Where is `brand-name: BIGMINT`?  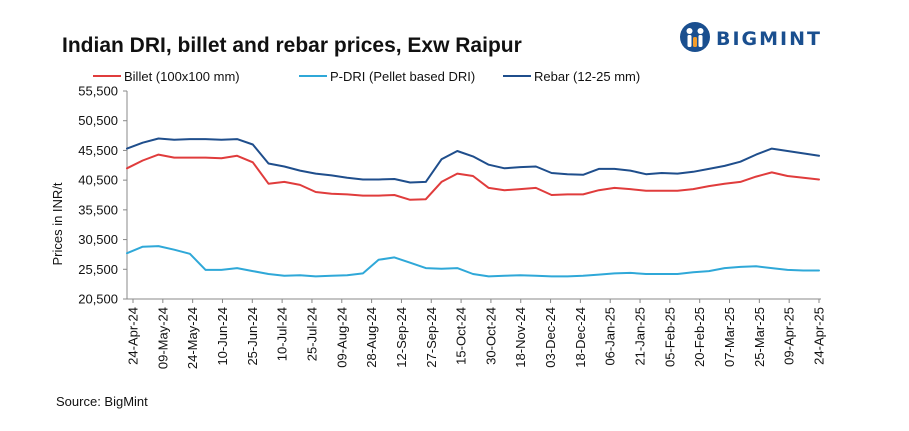 brand-name: BIGMINT is located at coordinates (769, 39).